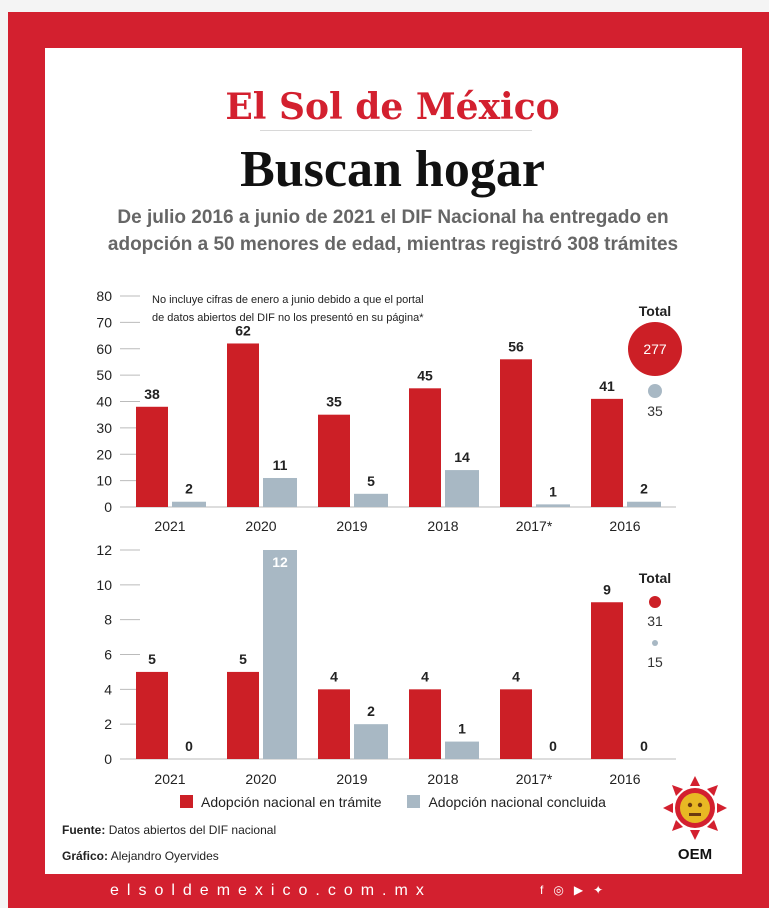 Image resolution: width=769 pixels, height=908 pixels. I want to click on data-label-tramite: 35, so click(334, 402).